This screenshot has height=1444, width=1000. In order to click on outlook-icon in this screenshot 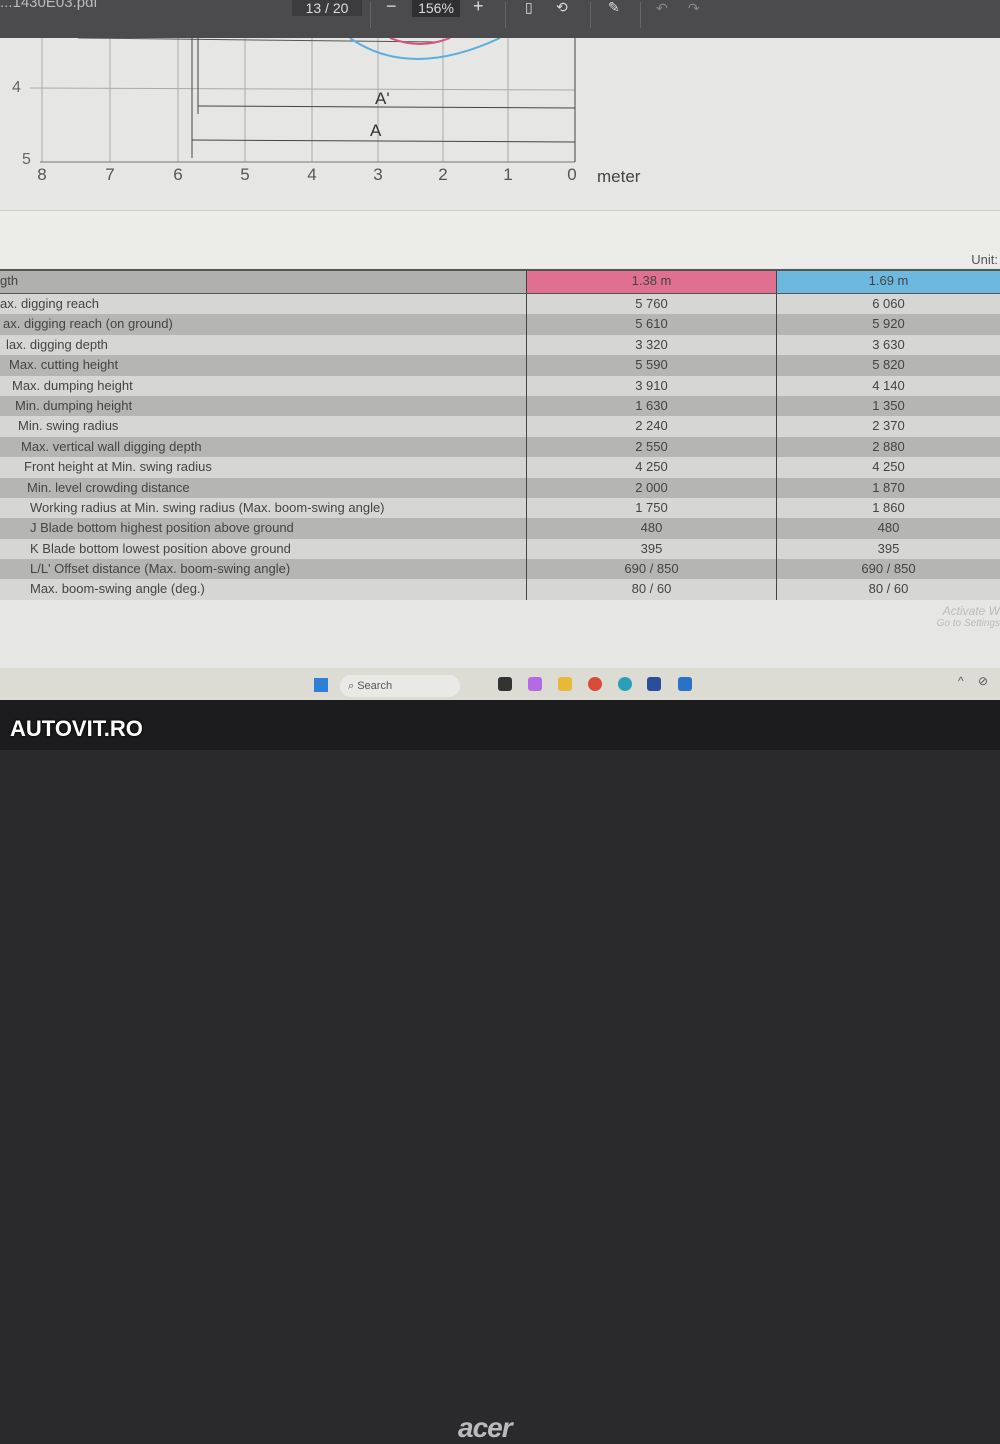, I will do `click(685, 684)`.